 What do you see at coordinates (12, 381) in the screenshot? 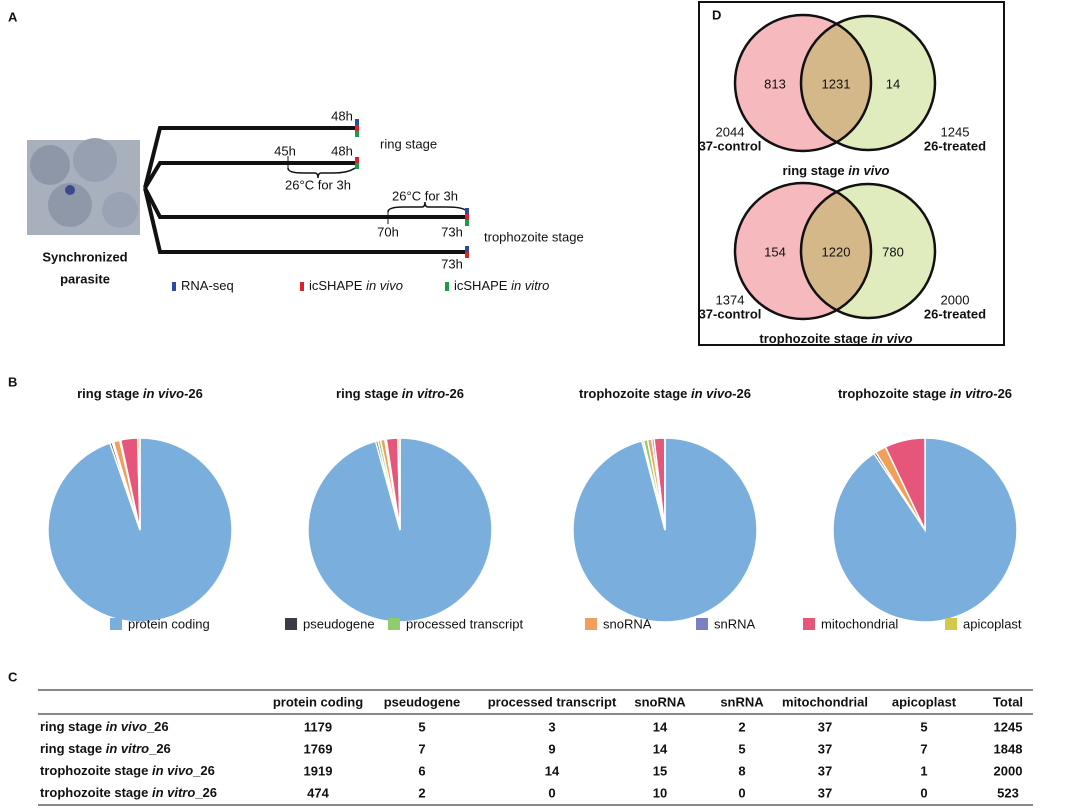
I see `panel-letter: B` at bounding box center [12, 381].